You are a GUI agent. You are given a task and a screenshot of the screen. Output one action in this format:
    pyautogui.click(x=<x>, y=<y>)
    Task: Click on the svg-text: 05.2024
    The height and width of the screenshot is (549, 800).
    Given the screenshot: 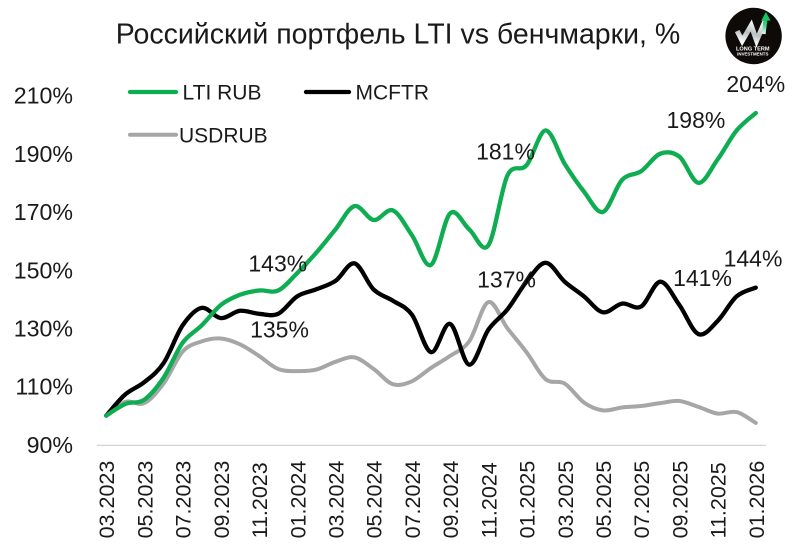 What is the action you would take?
    pyautogui.click(x=375, y=500)
    